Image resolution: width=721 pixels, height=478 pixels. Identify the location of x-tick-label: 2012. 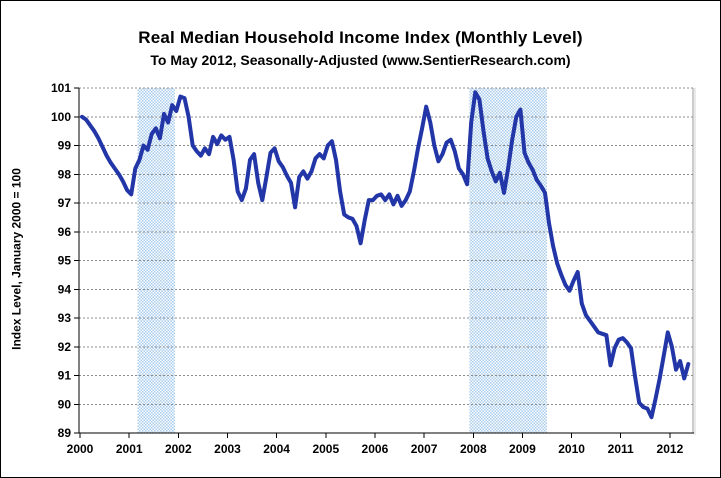
(670, 449).